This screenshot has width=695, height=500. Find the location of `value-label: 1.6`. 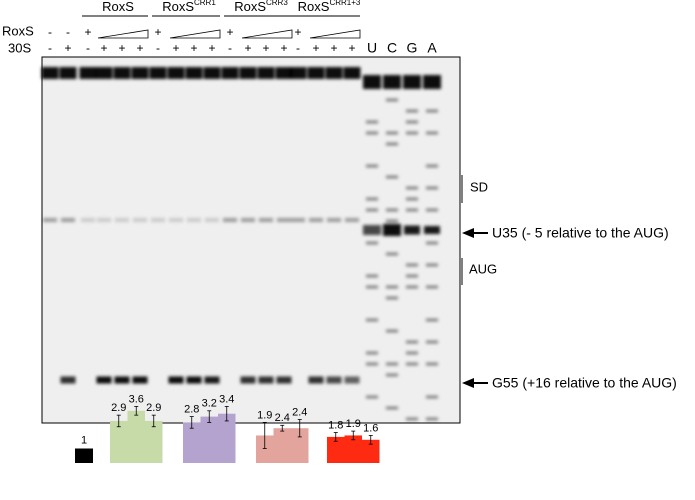

value-label: 1.6 is located at coordinates (370, 428).